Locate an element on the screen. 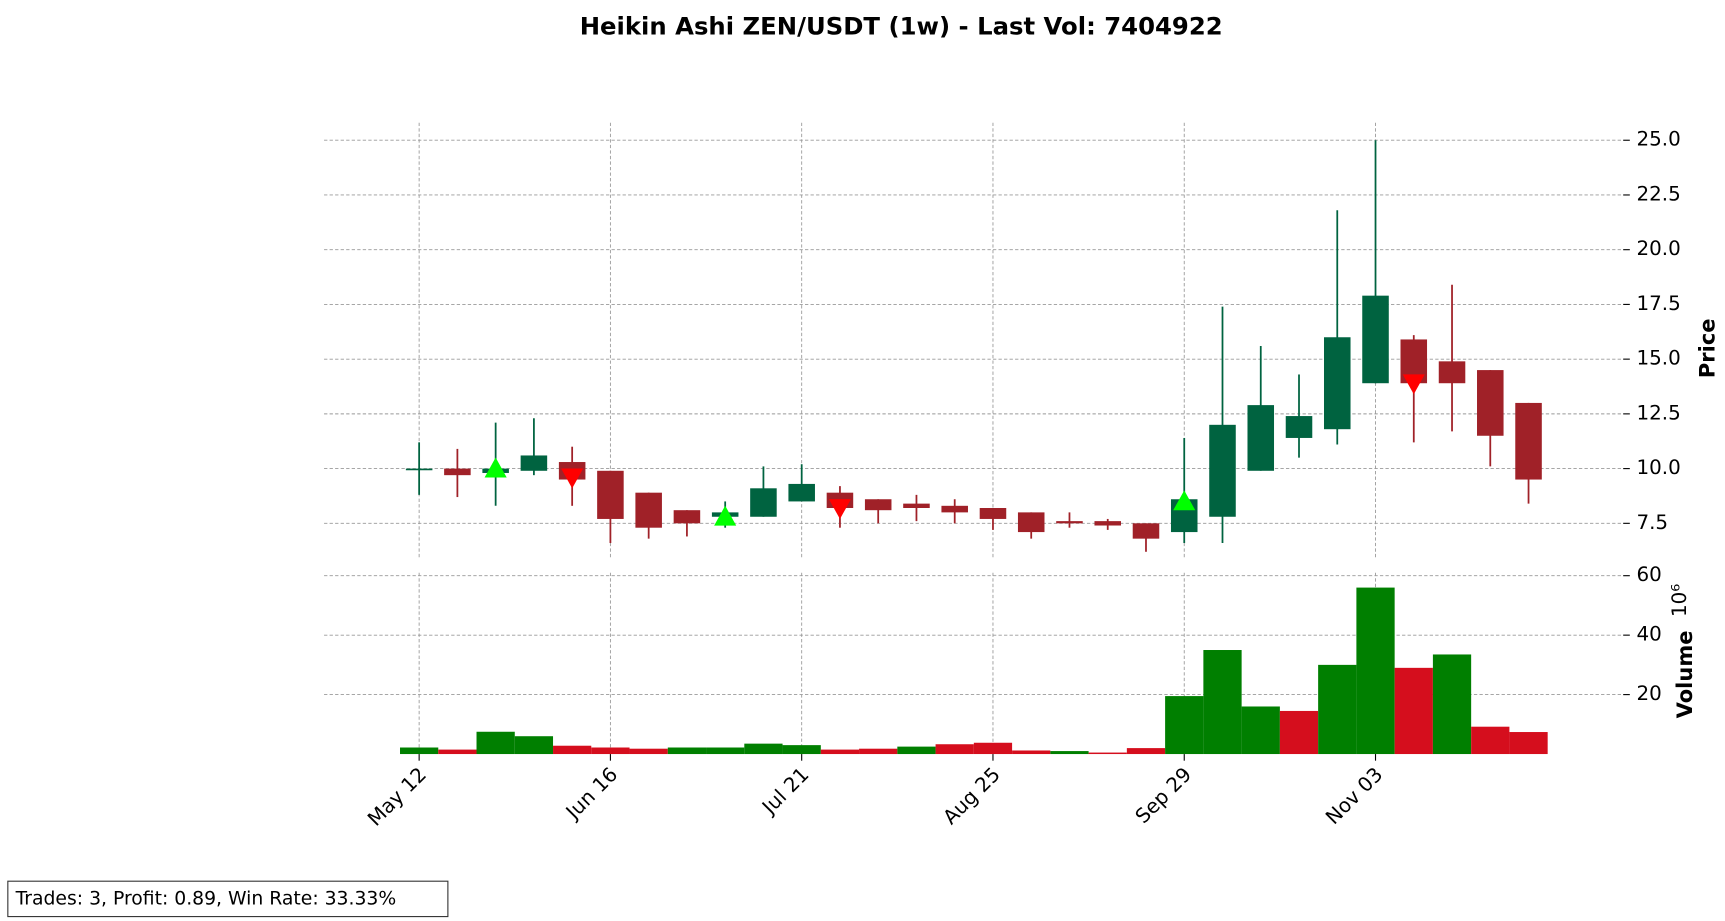 The image size is (1725, 921). x-tick-label: Sep 29 is located at coordinates (1163, 795).